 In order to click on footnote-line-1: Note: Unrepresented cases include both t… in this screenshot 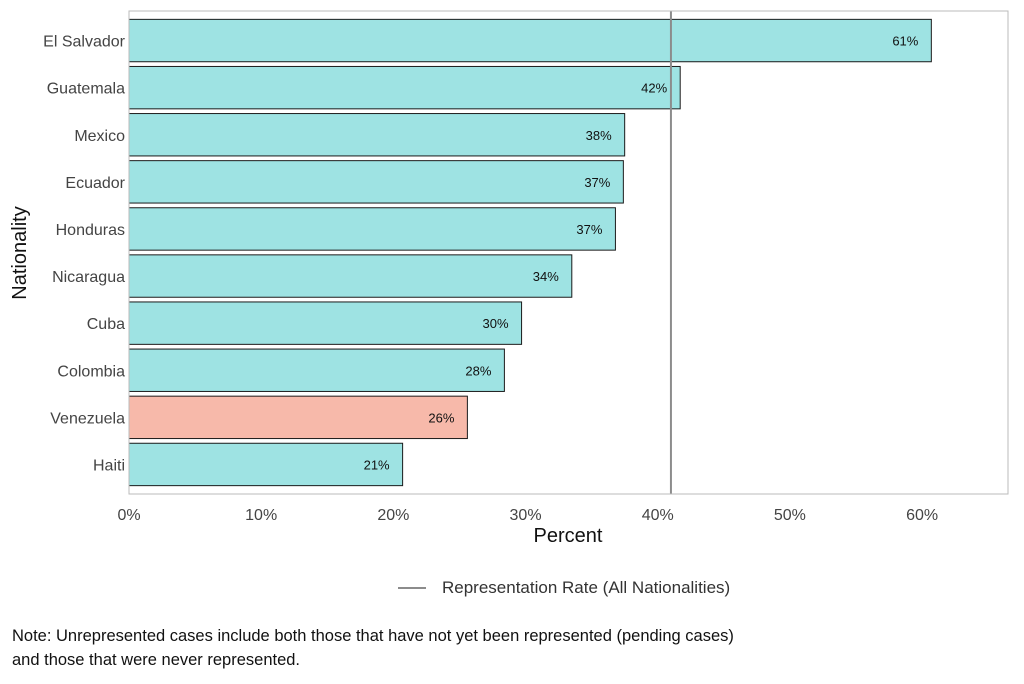, I will do `click(373, 636)`.